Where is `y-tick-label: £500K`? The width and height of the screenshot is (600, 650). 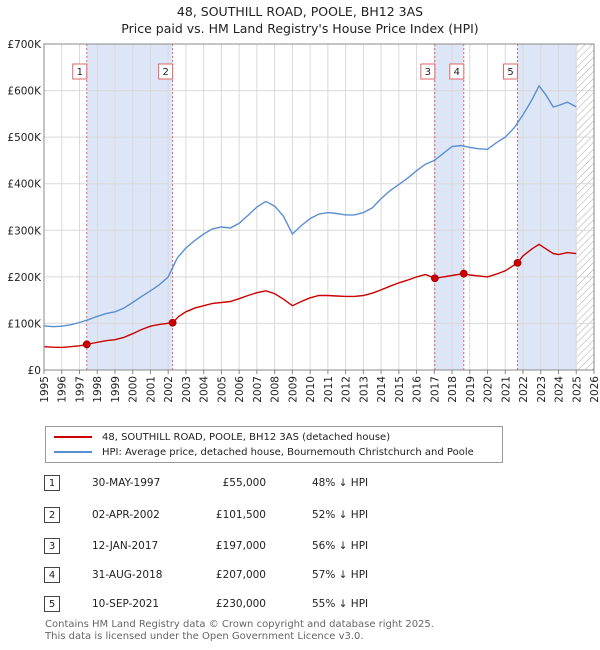 y-tick-label: £500K is located at coordinates (24, 138).